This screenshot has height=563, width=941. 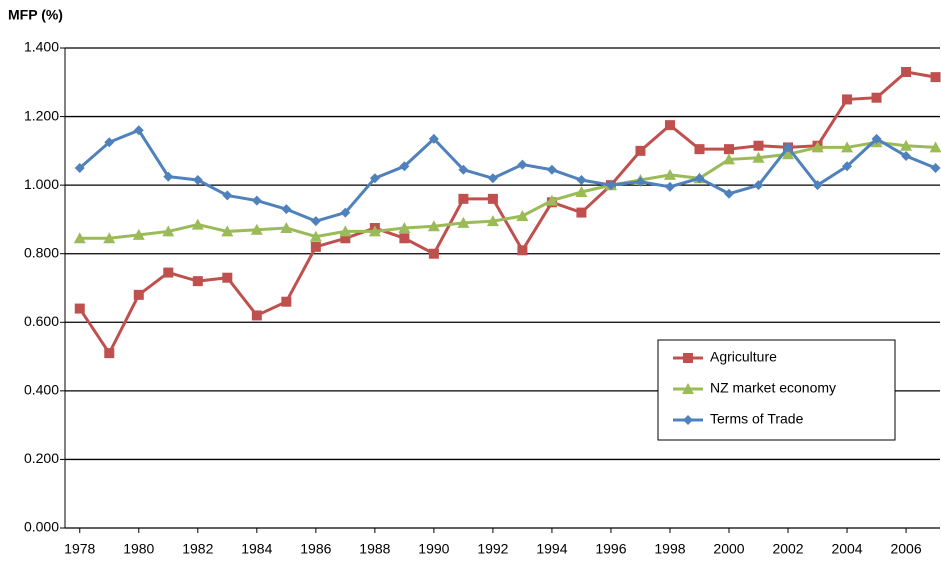 What do you see at coordinates (138, 549) in the screenshot?
I see `x-tick-label: 1980` at bounding box center [138, 549].